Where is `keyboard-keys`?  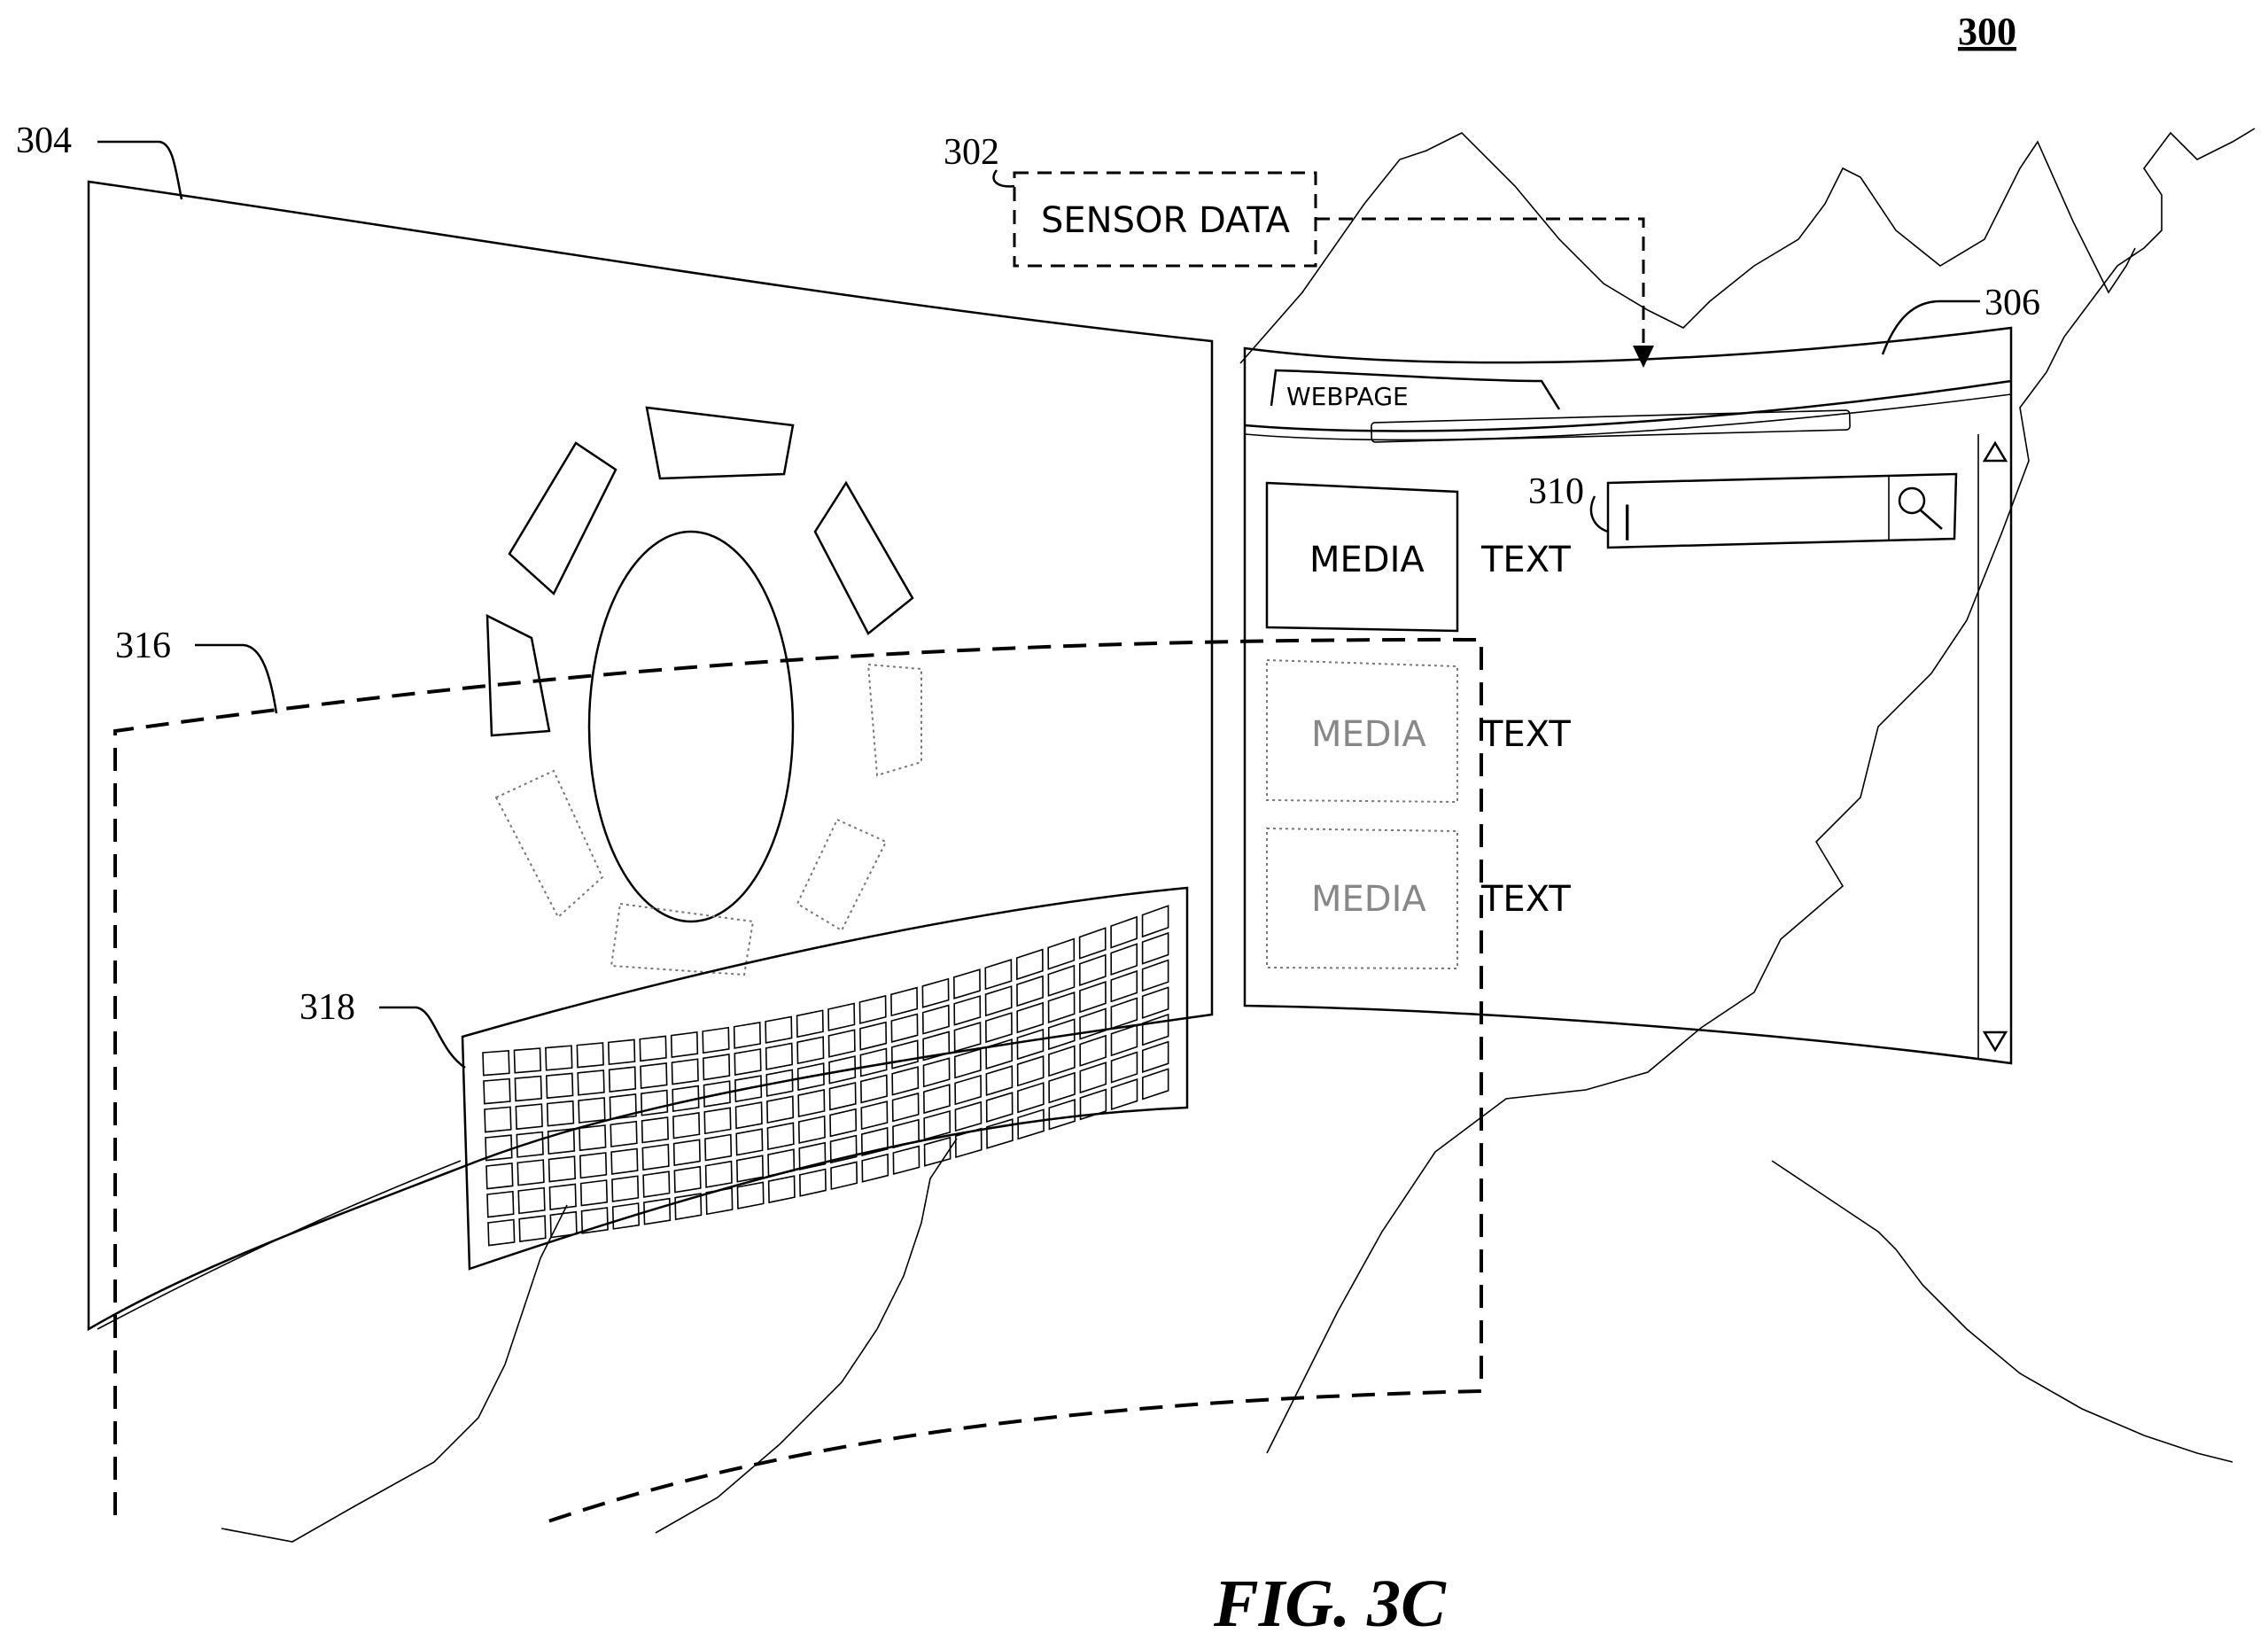 keyboard-keys is located at coordinates (826, 1075).